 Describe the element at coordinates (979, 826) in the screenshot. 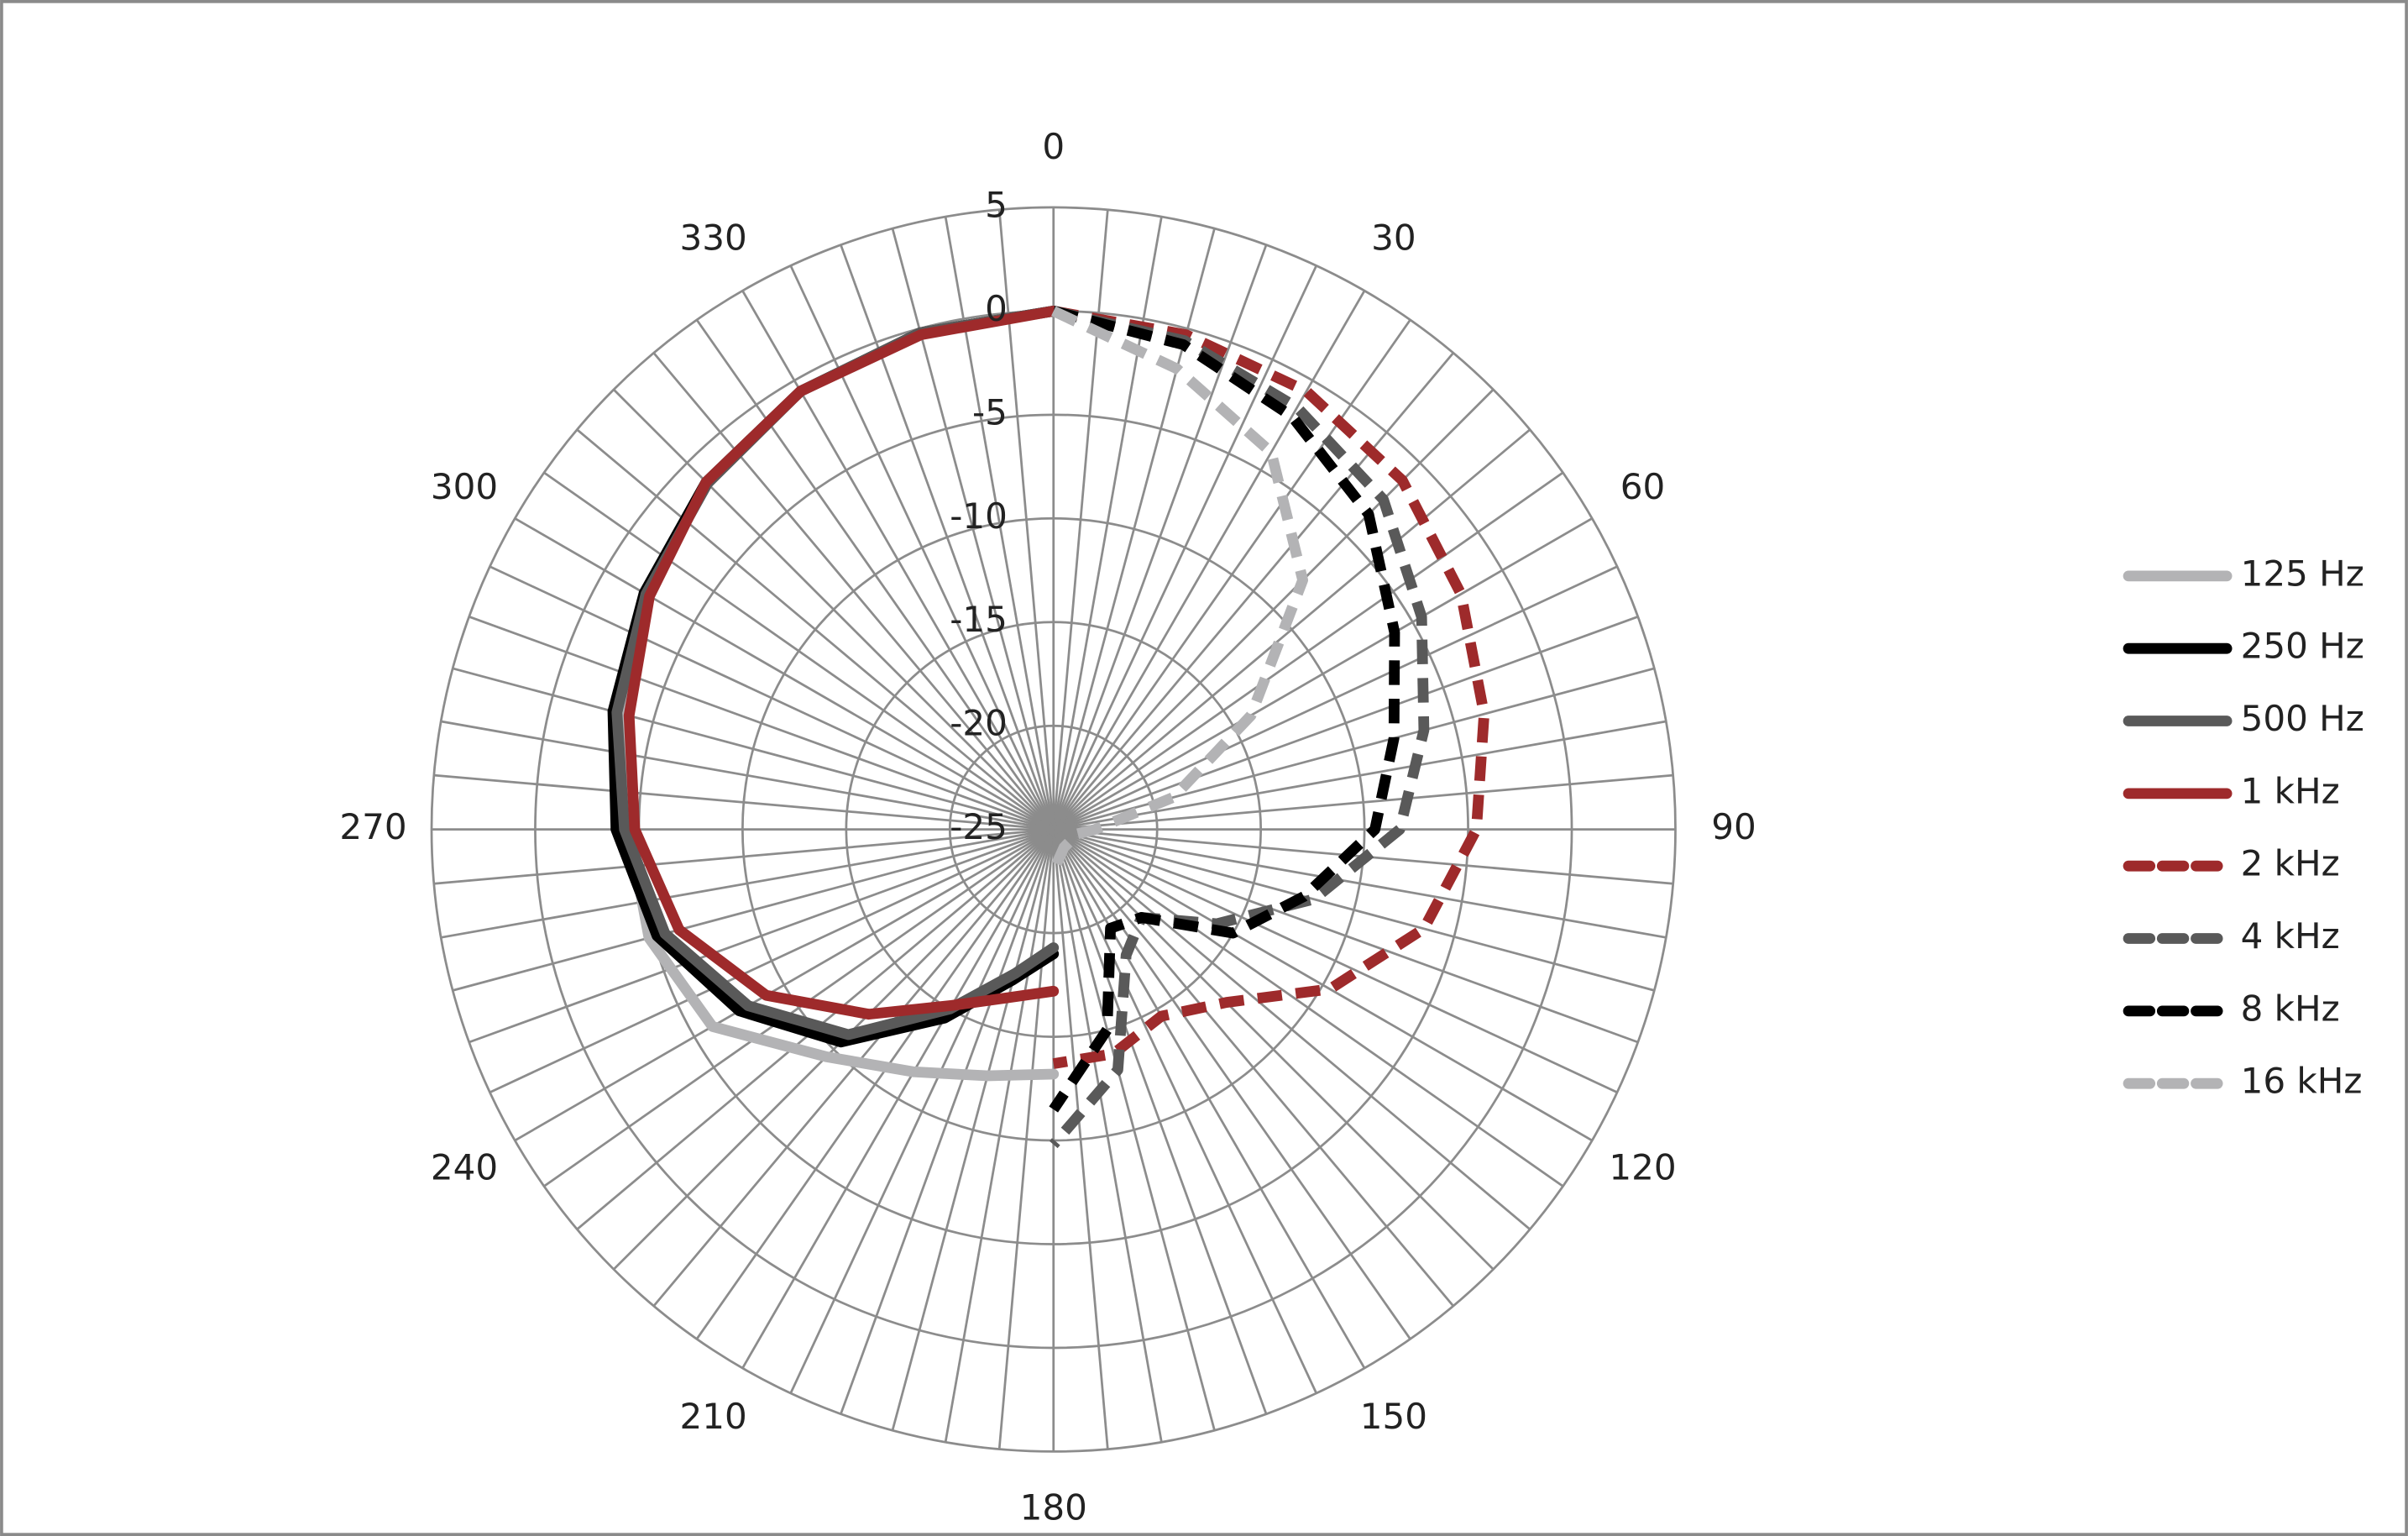

I see `radial-tick-label: -25` at that location.